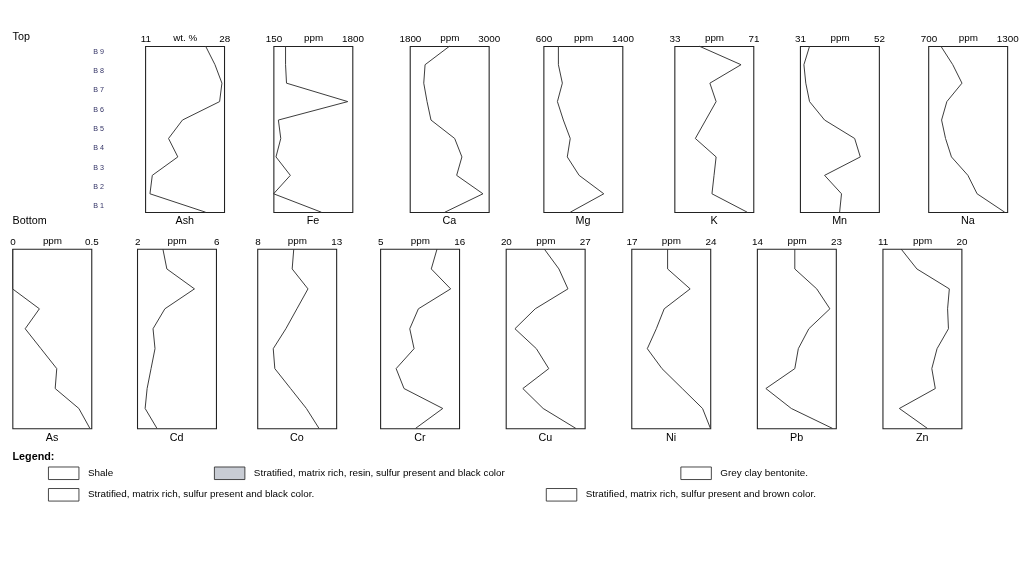 The image size is (1028, 572). Describe the element at coordinates (796, 436) in the screenshot. I see `text: Pb` at that location.